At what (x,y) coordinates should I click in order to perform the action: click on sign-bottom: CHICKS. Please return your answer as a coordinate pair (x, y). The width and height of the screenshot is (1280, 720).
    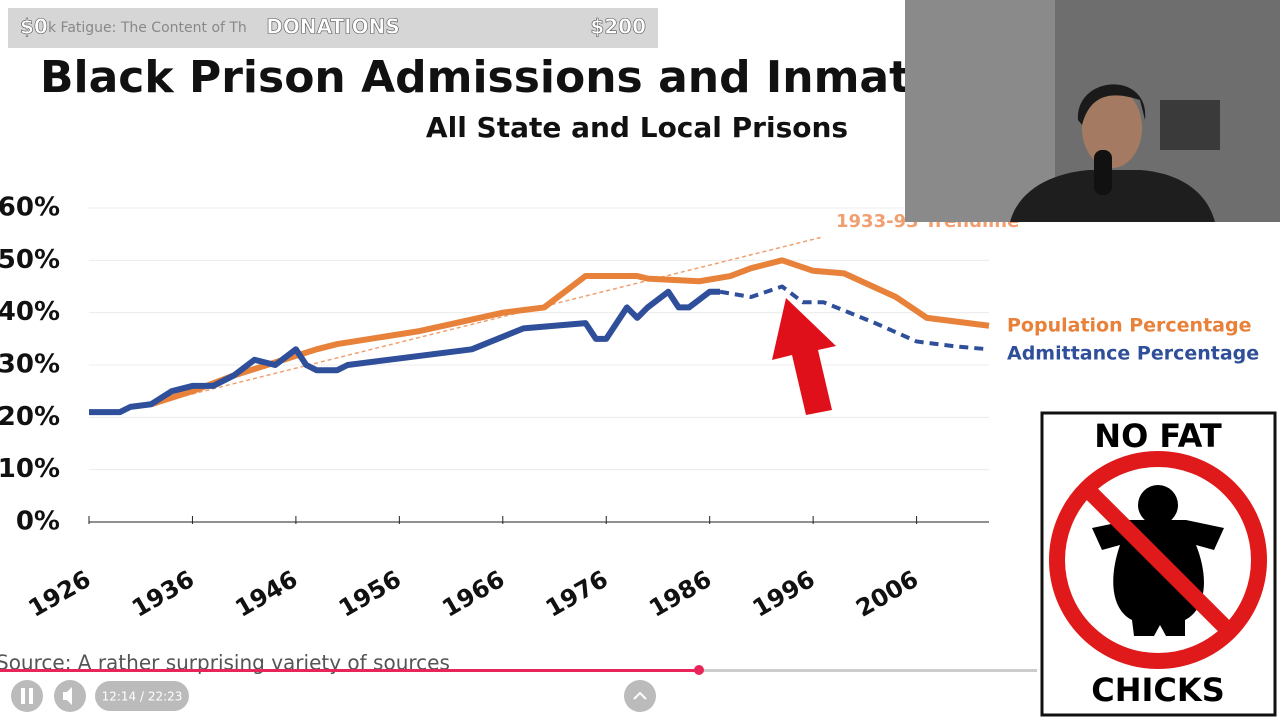
    Looking at the image, I should click on (1158, 690).